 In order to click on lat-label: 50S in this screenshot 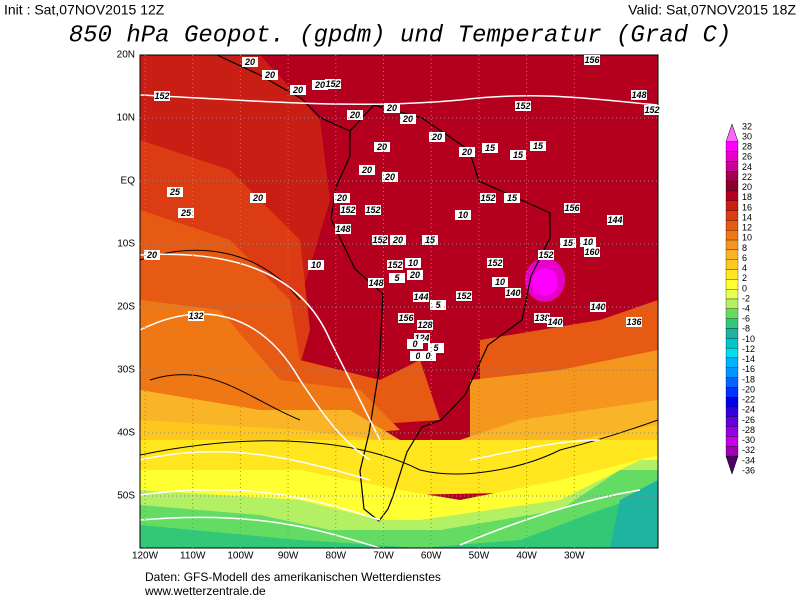, I will do `click(126, 496)`.